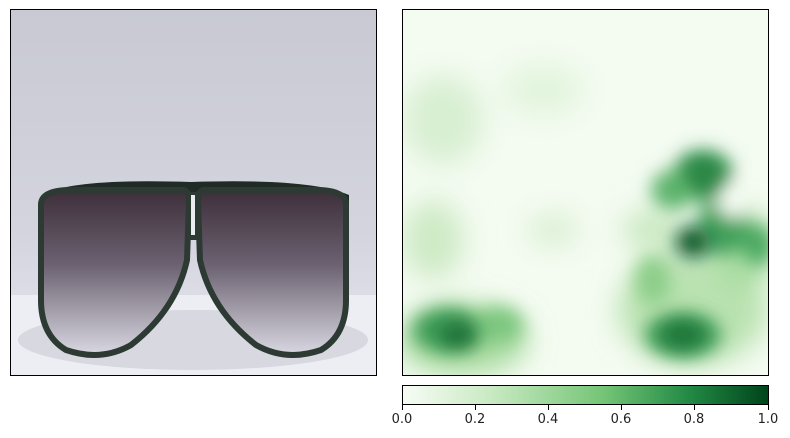  I want to click on colorbar-tick-label: 0.4, so click(548, 419).